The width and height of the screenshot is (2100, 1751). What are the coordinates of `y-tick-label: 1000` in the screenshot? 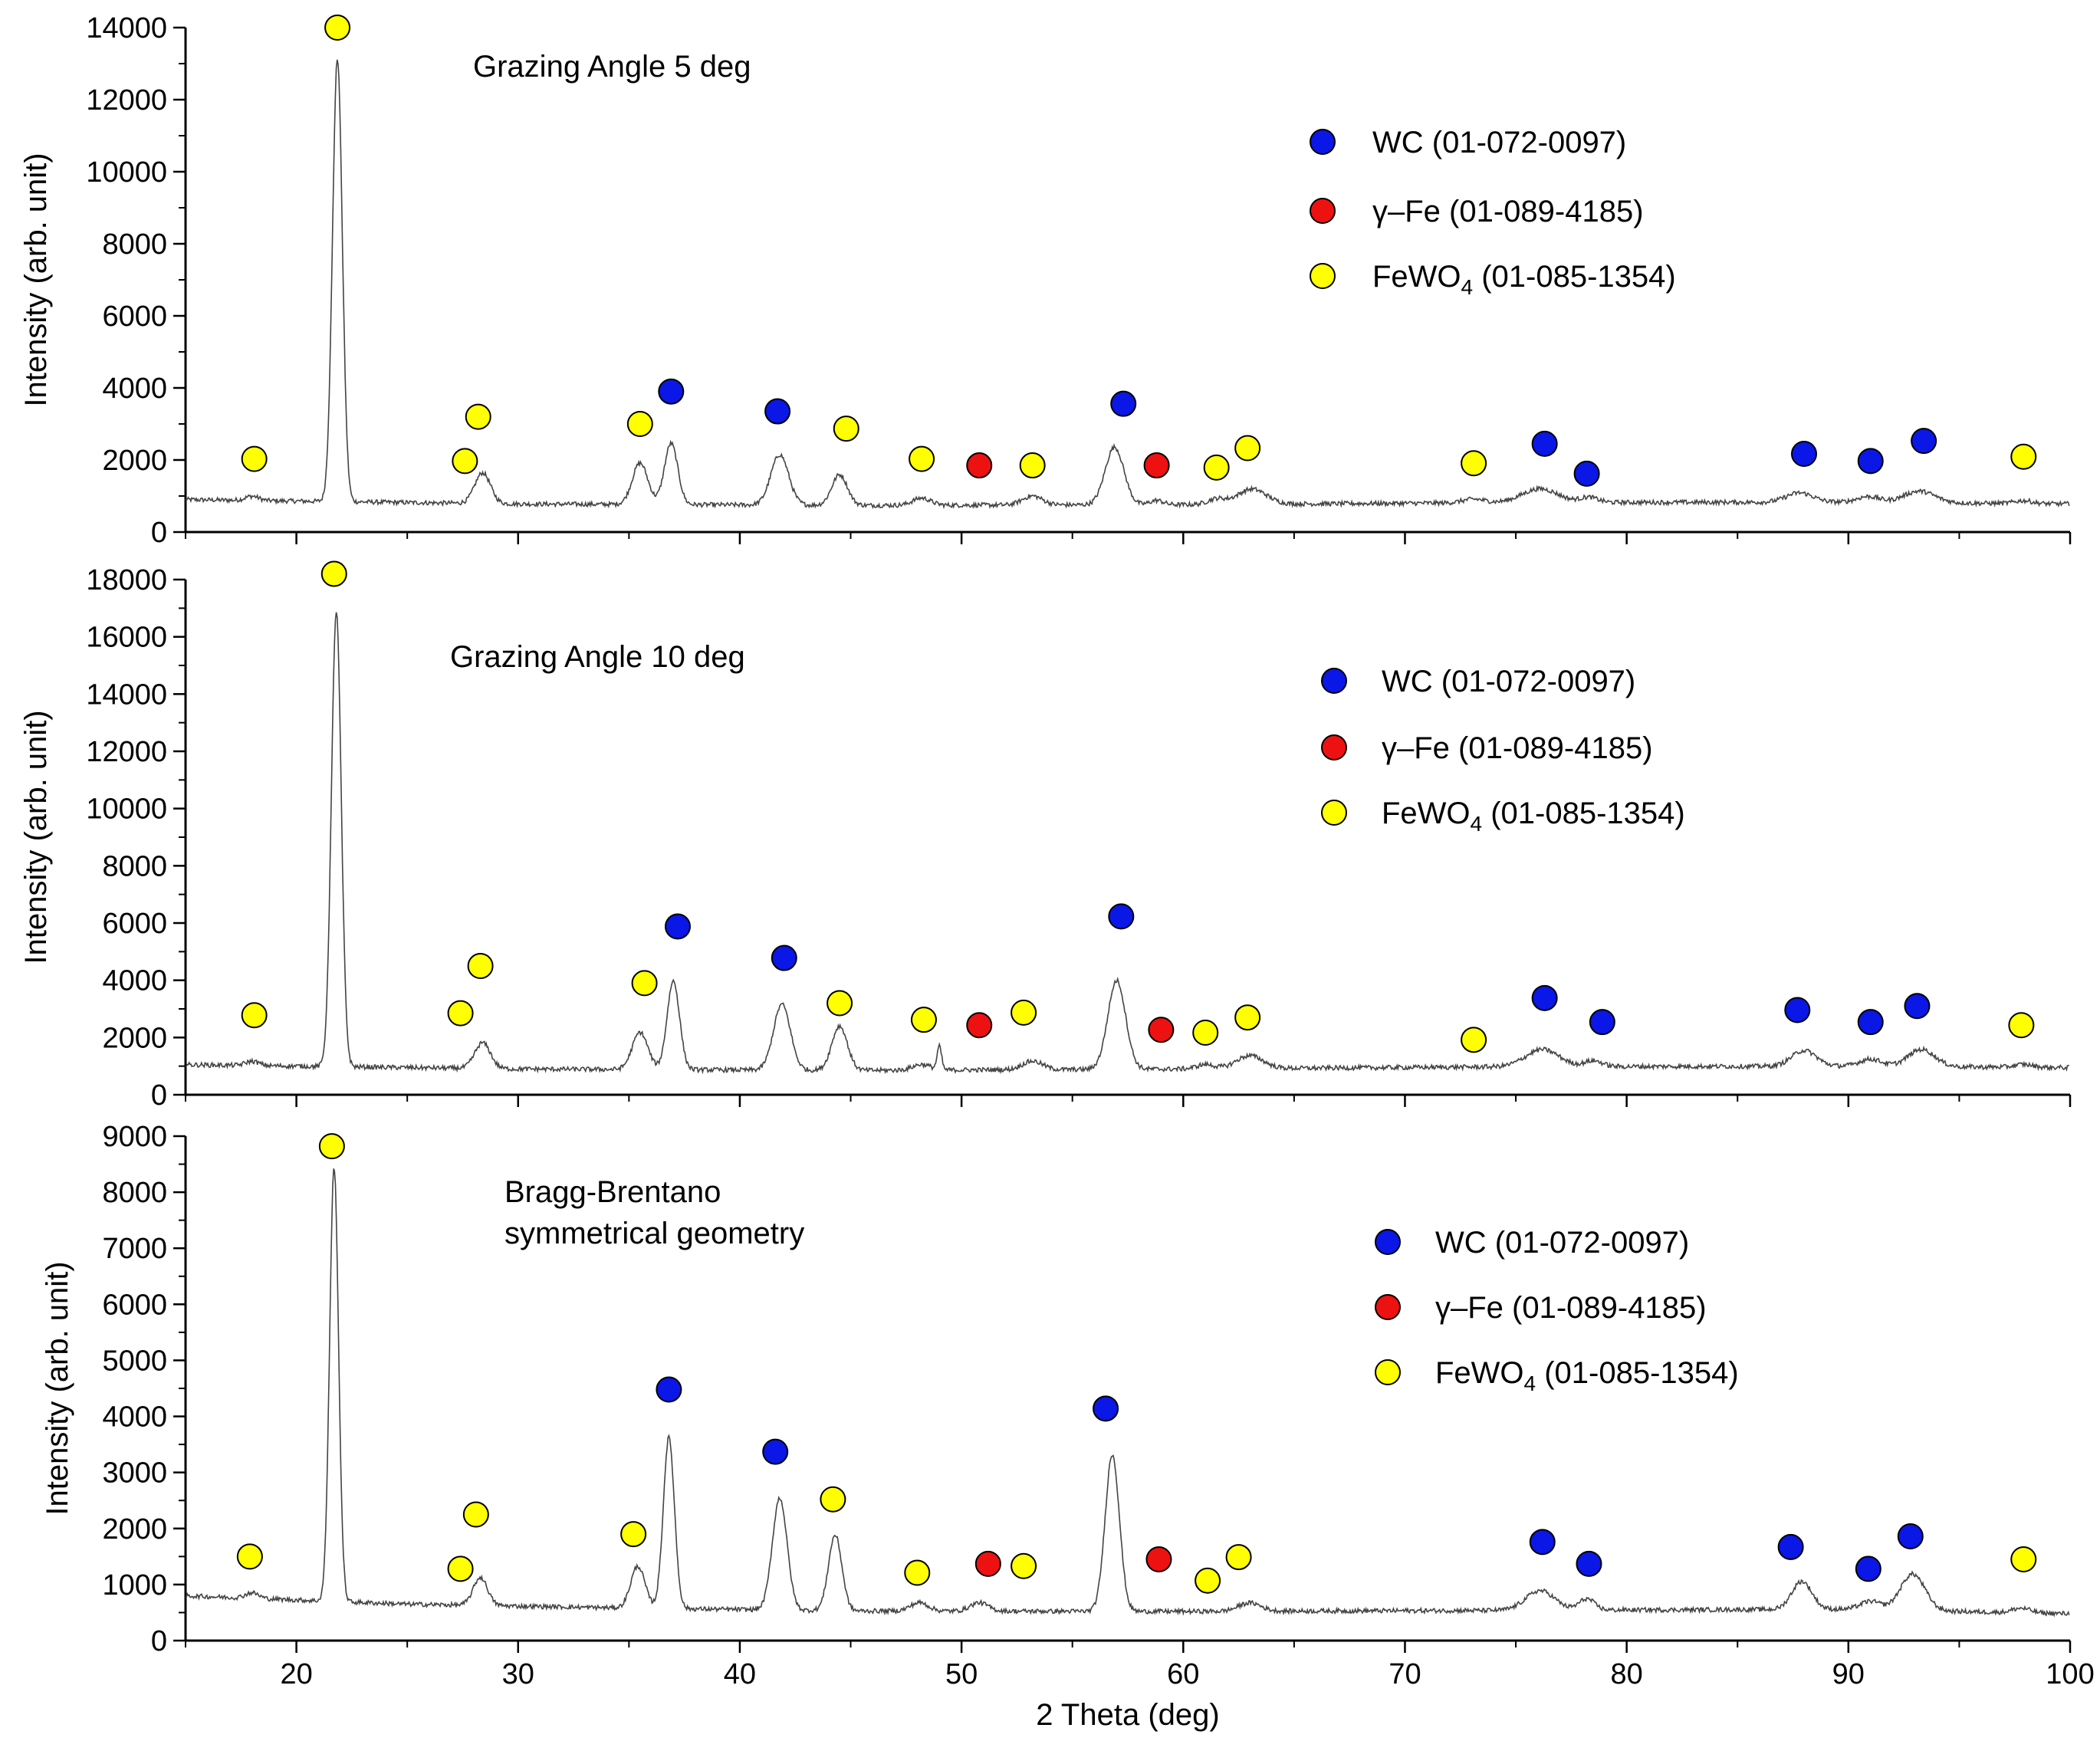 It's located at (134, 1586).